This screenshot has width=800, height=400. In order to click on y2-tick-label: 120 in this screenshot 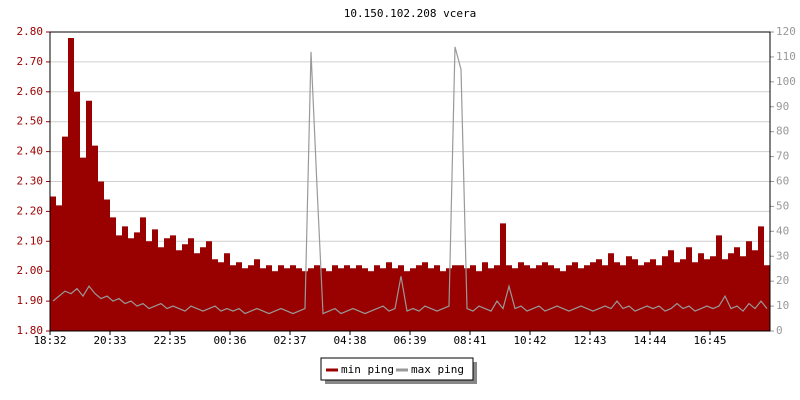, I will do `click(786, 31)`.